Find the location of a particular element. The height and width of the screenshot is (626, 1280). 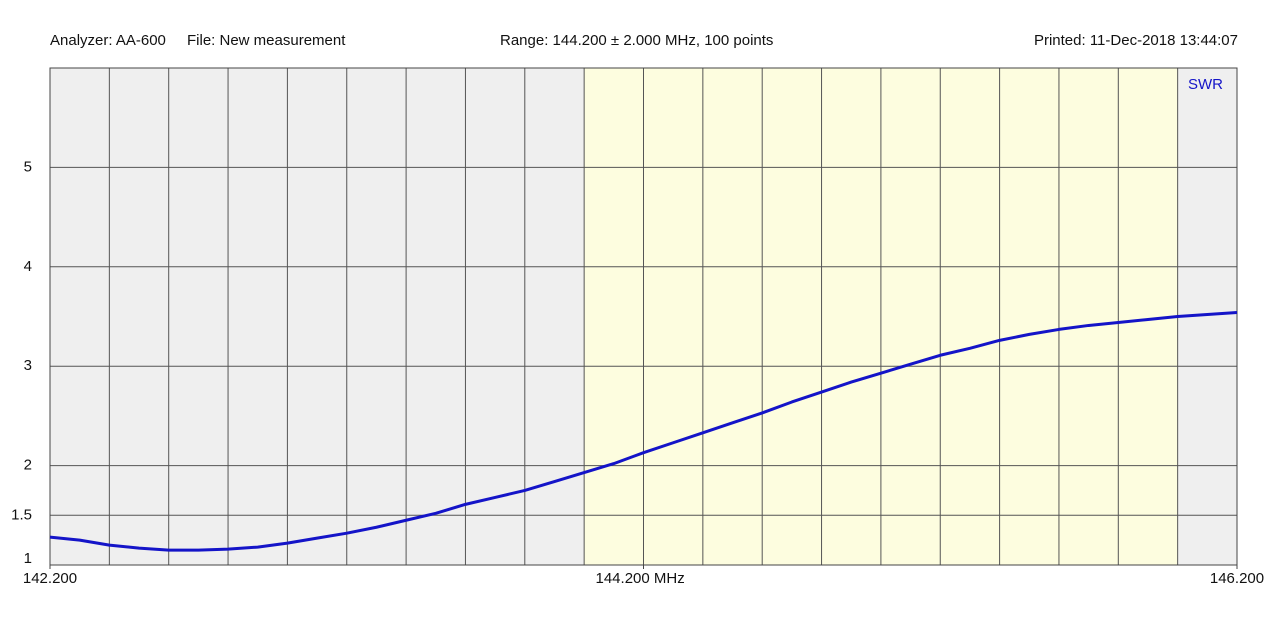

header-text: Analyzer: AA-600 is located at coordinates (108, 40).